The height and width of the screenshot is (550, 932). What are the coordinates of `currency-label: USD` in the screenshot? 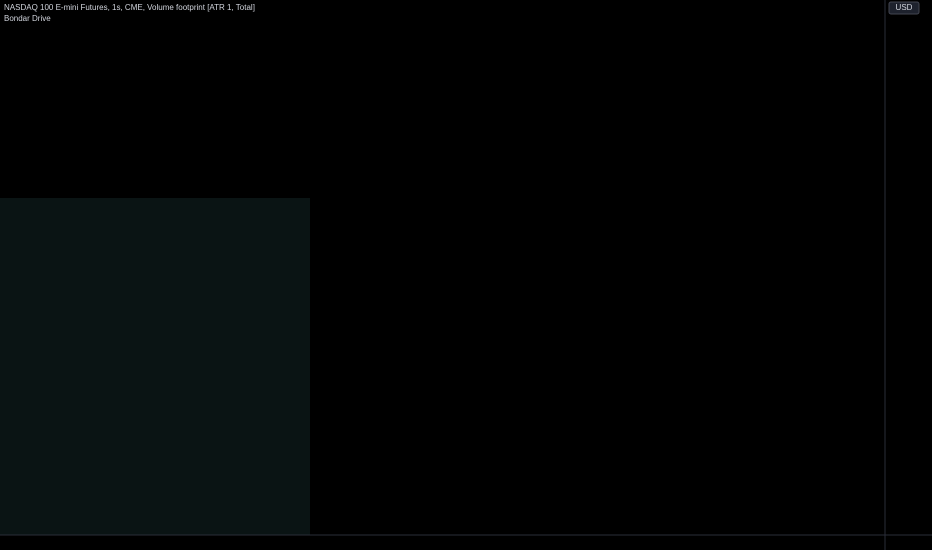 It's located at (904, 7).